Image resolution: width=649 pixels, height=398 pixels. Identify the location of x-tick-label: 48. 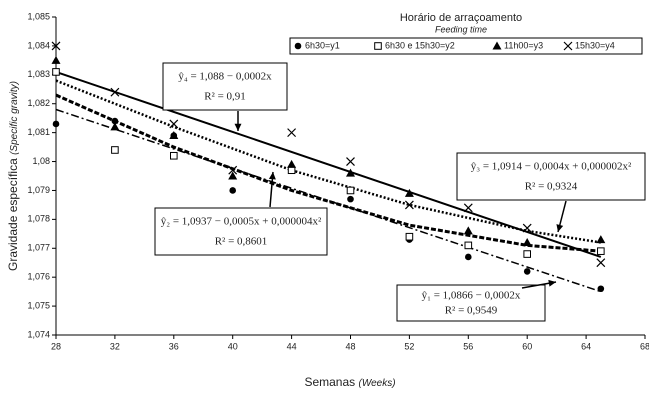
(350, 346).